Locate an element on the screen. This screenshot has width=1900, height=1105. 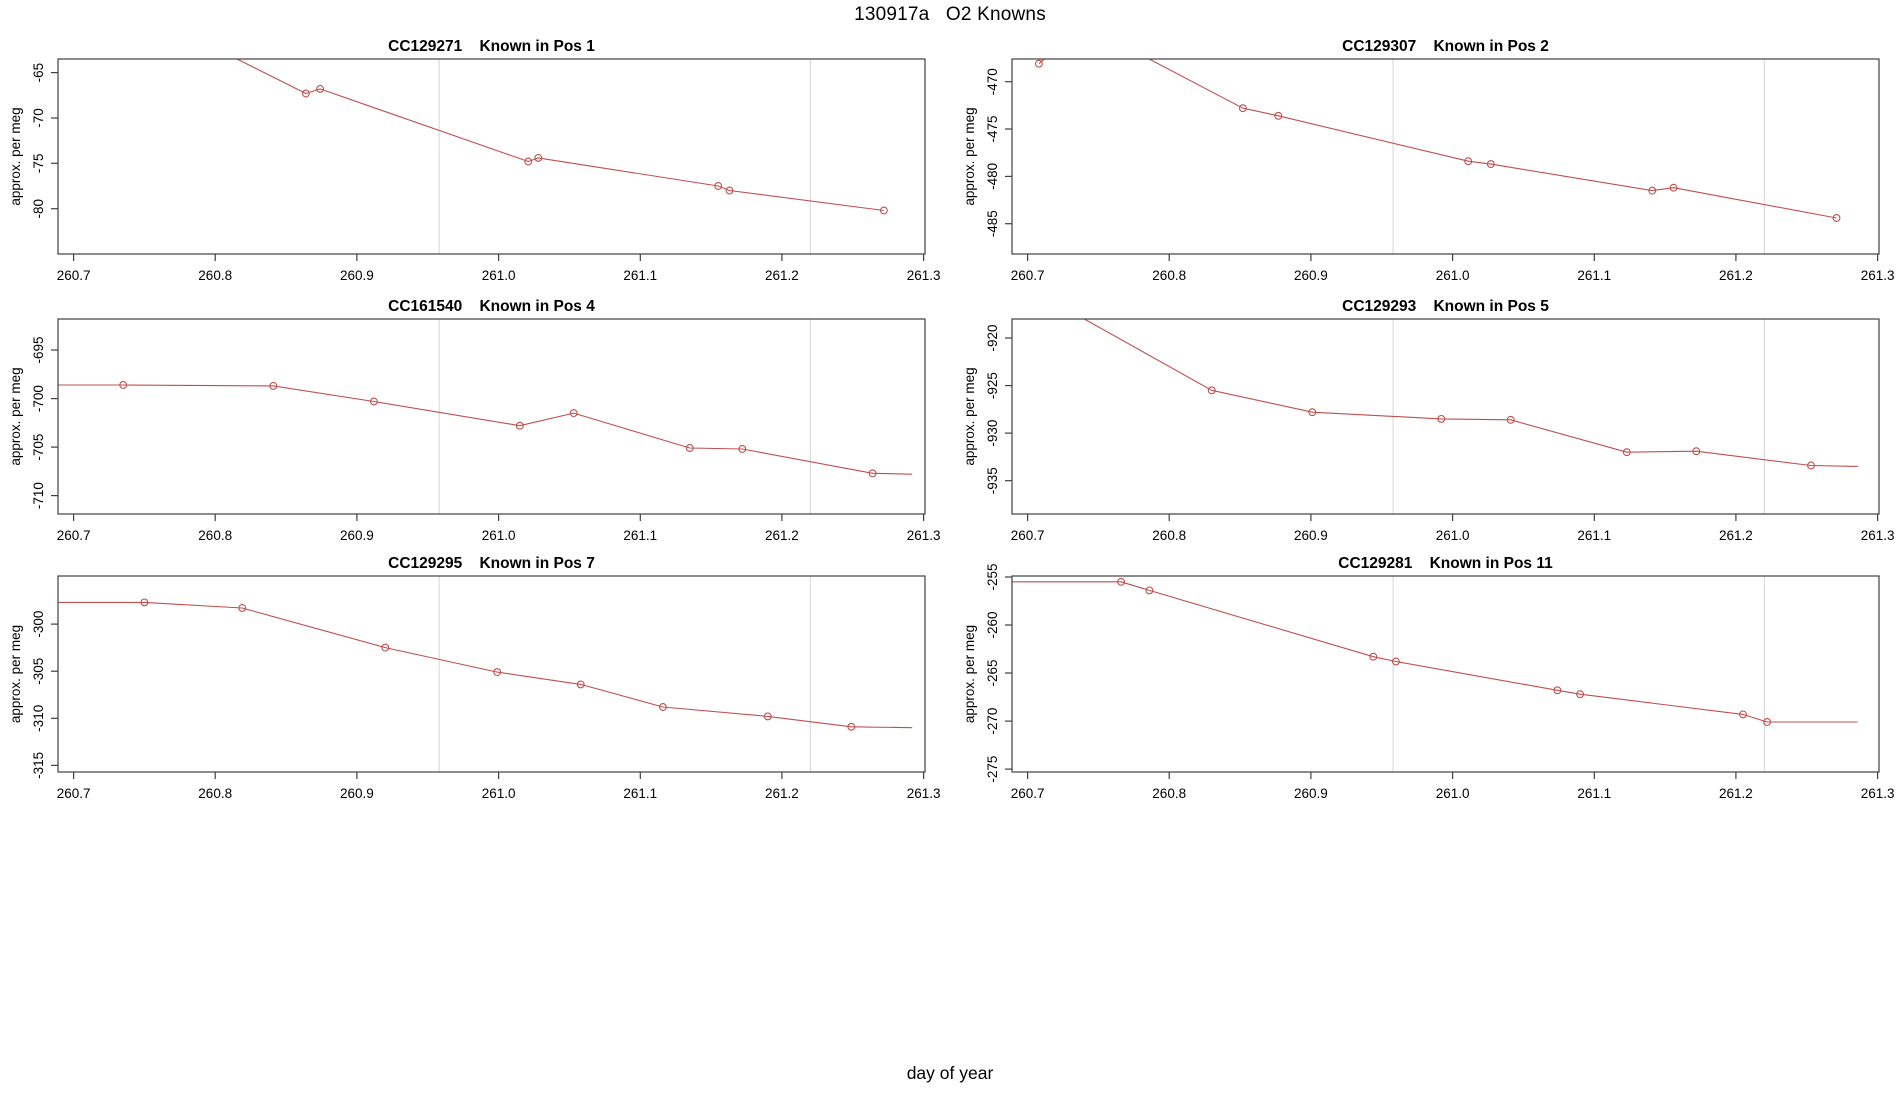
y-tick-label: -485 is located at coordinates (992, 223).